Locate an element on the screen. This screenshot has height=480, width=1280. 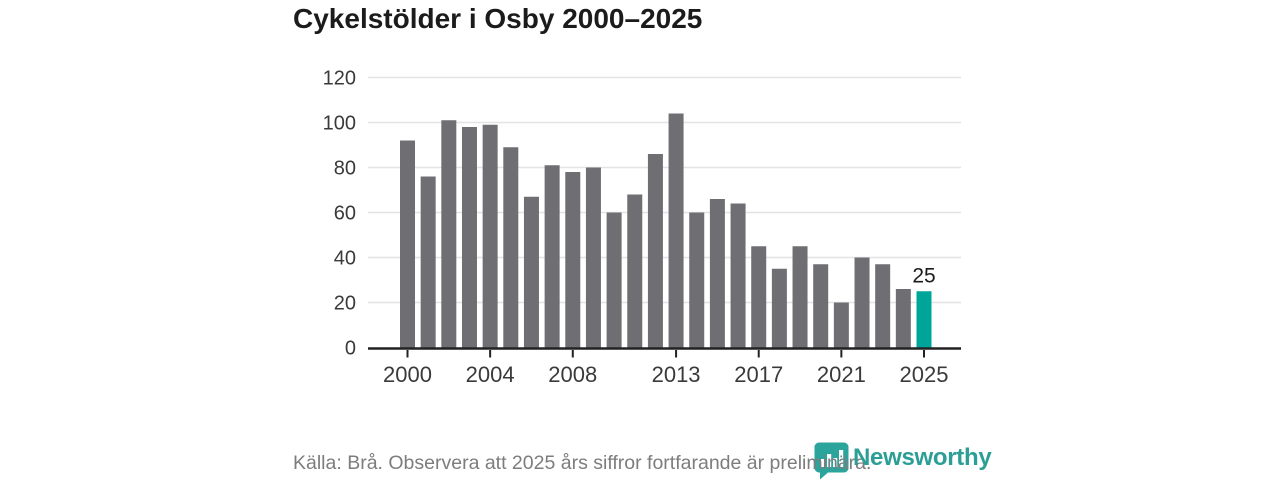
newsworthy-logo: Newsworthy is located at coordinates (902, 460).